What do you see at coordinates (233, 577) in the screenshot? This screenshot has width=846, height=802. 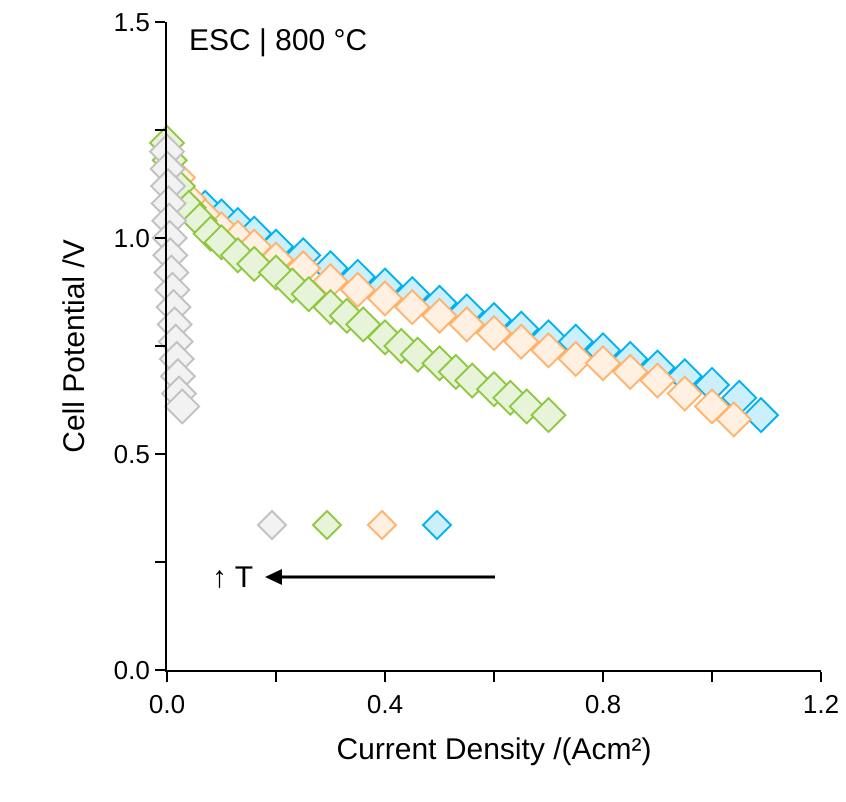 I see `annotation: ↑ T` at bounding box center [233, 577].